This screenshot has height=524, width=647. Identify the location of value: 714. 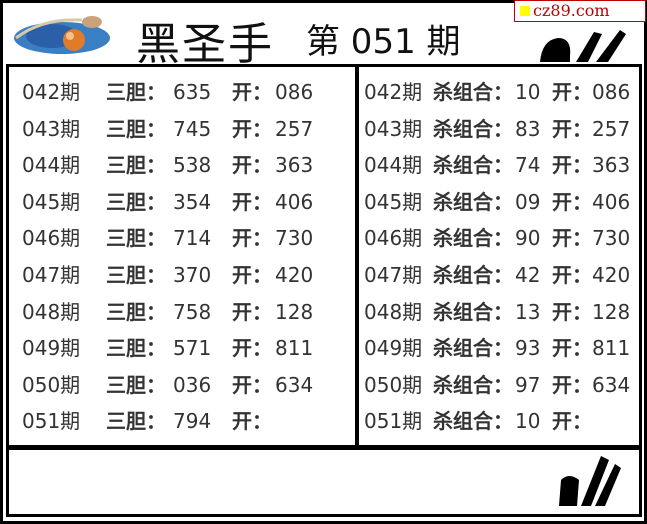
(192, 238).